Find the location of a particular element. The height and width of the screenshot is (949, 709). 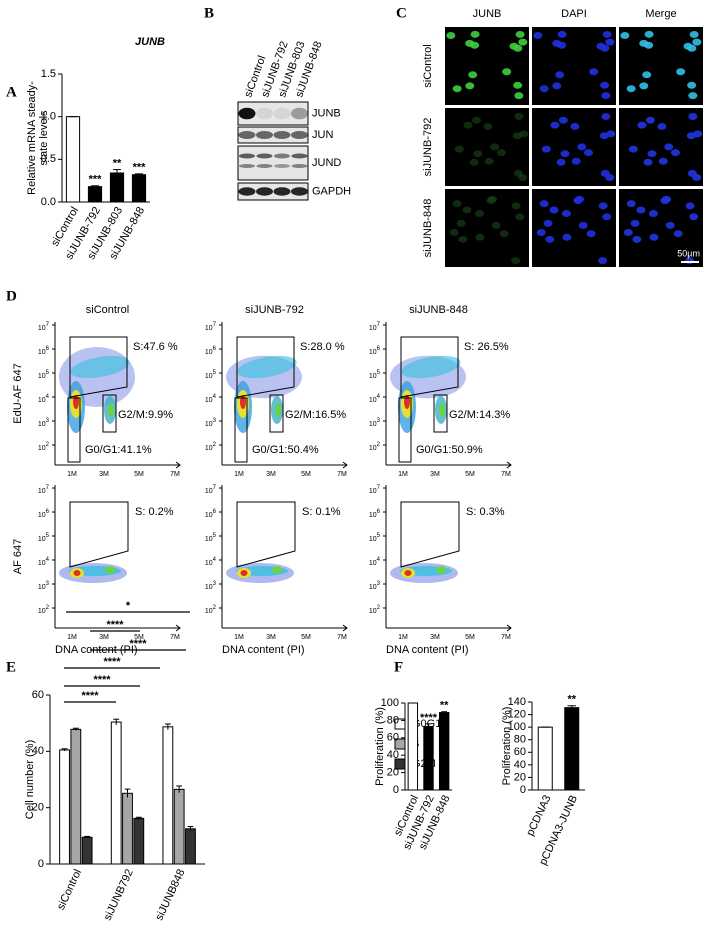

row-label: AF 647 is located at coordinates (18, 556).